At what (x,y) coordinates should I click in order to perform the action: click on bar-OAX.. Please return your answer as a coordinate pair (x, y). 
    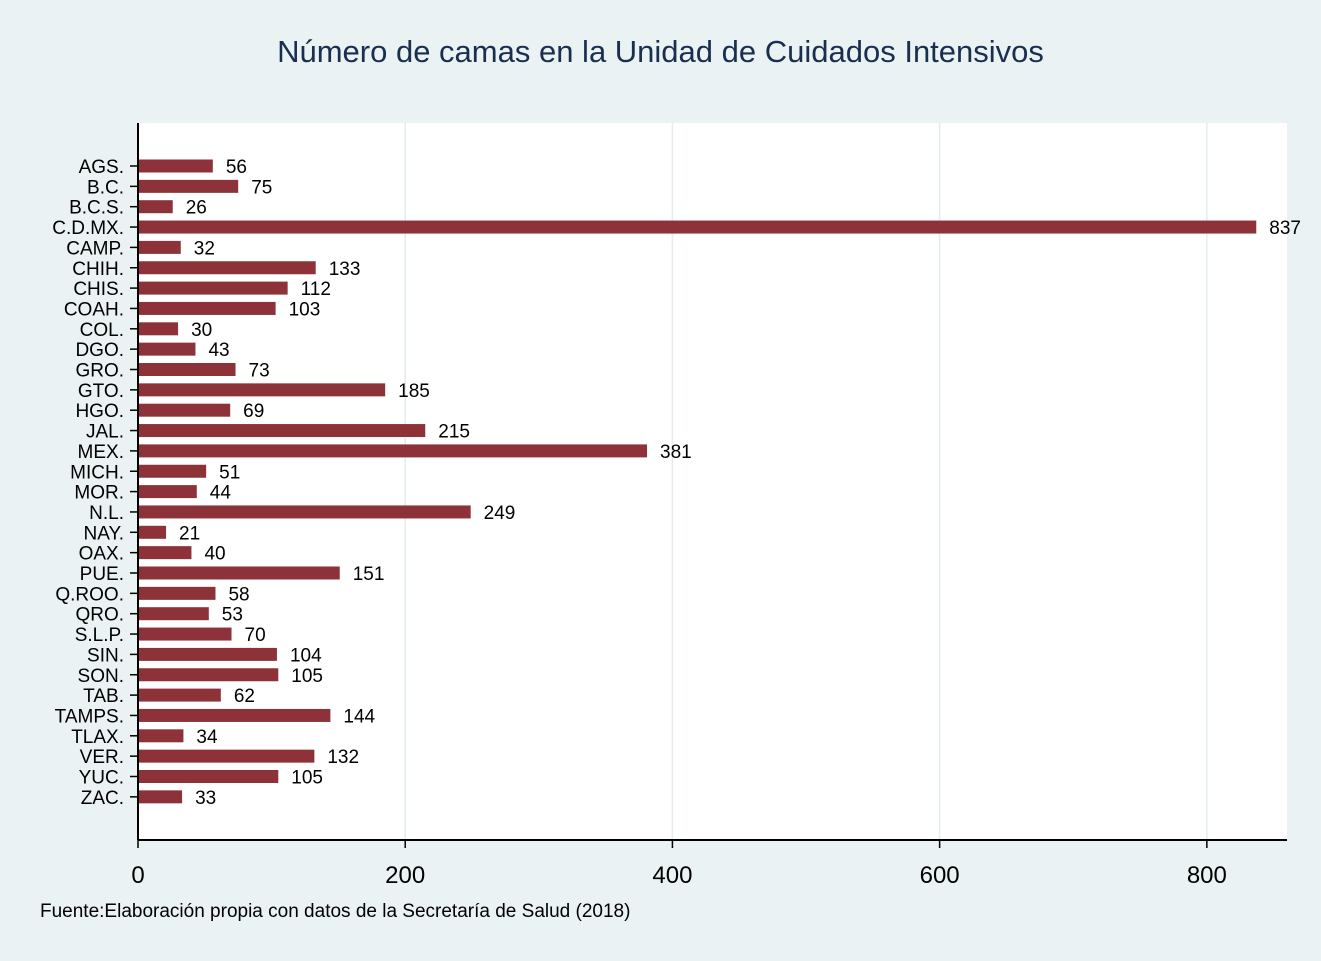
    Looking at the image, I should click on (165, 553).